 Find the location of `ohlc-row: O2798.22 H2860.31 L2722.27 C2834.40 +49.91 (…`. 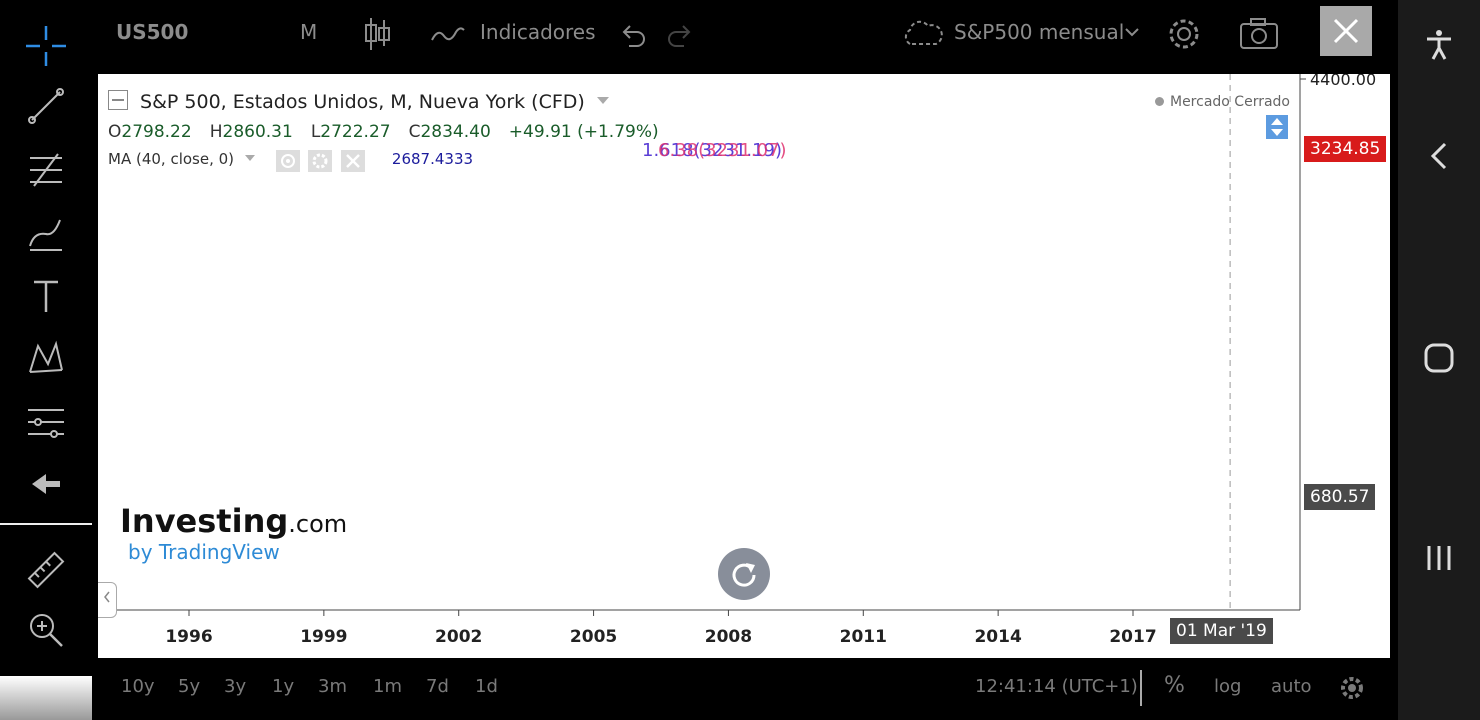

ohlc-row: O2798.22 H2860.31 L2722.27 C2834.40 +49.91 (… is located at coordinates (383, 131).